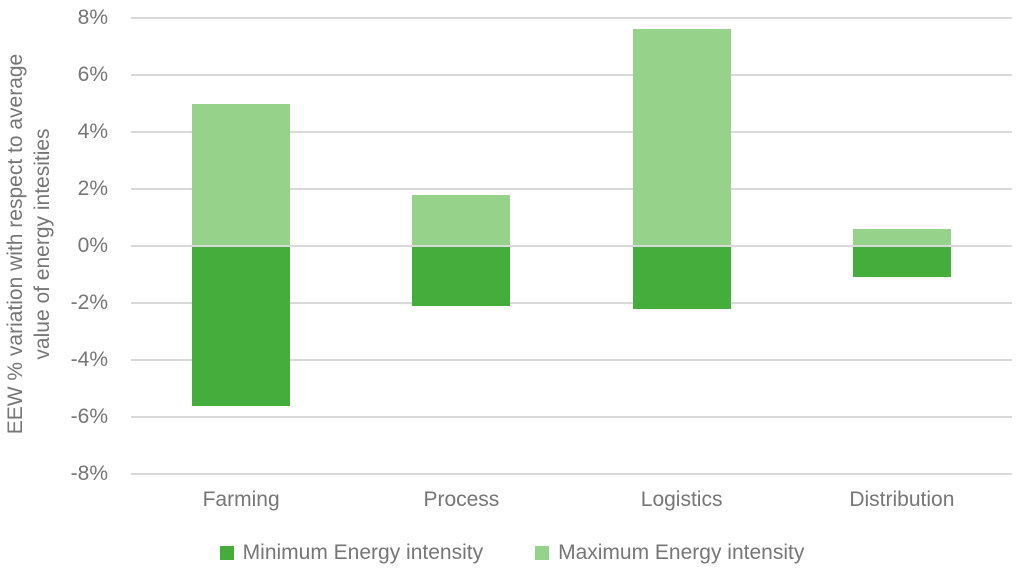 Image resolution: width=1024 pixels, height=576 pixels. I want to click on y-tick-label: -2%, so click(89, 302).